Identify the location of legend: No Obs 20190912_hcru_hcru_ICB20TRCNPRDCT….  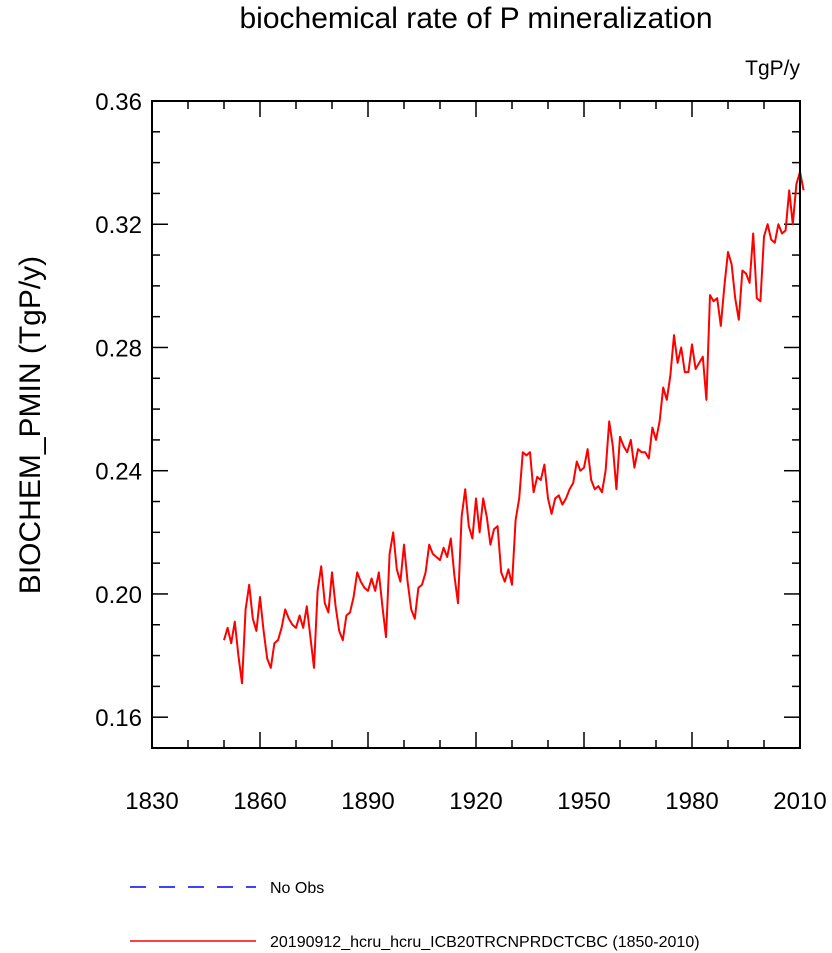
(415, 915).